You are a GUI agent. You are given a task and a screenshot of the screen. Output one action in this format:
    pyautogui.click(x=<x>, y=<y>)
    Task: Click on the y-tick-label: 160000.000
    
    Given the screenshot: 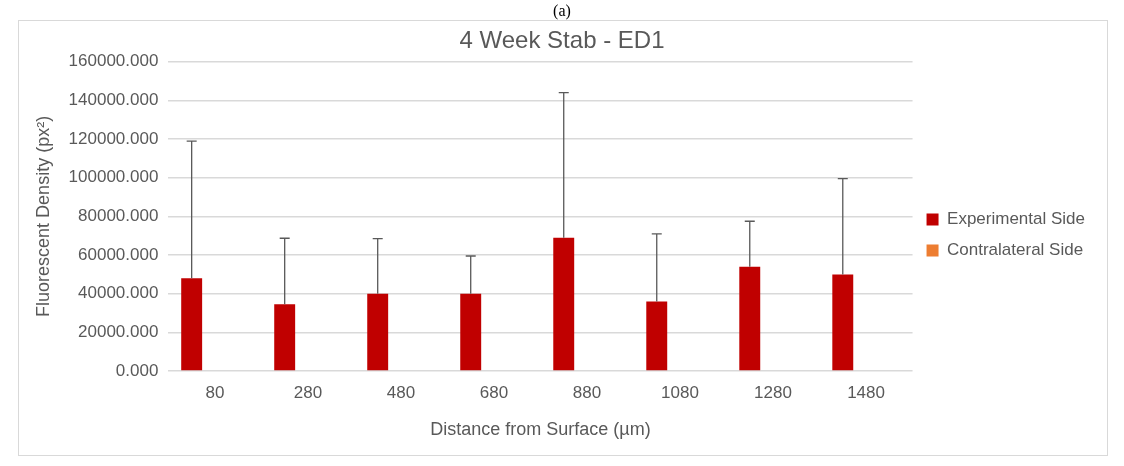 What is the action you would take?
    pyautogui.click(x=113, y=61)
    